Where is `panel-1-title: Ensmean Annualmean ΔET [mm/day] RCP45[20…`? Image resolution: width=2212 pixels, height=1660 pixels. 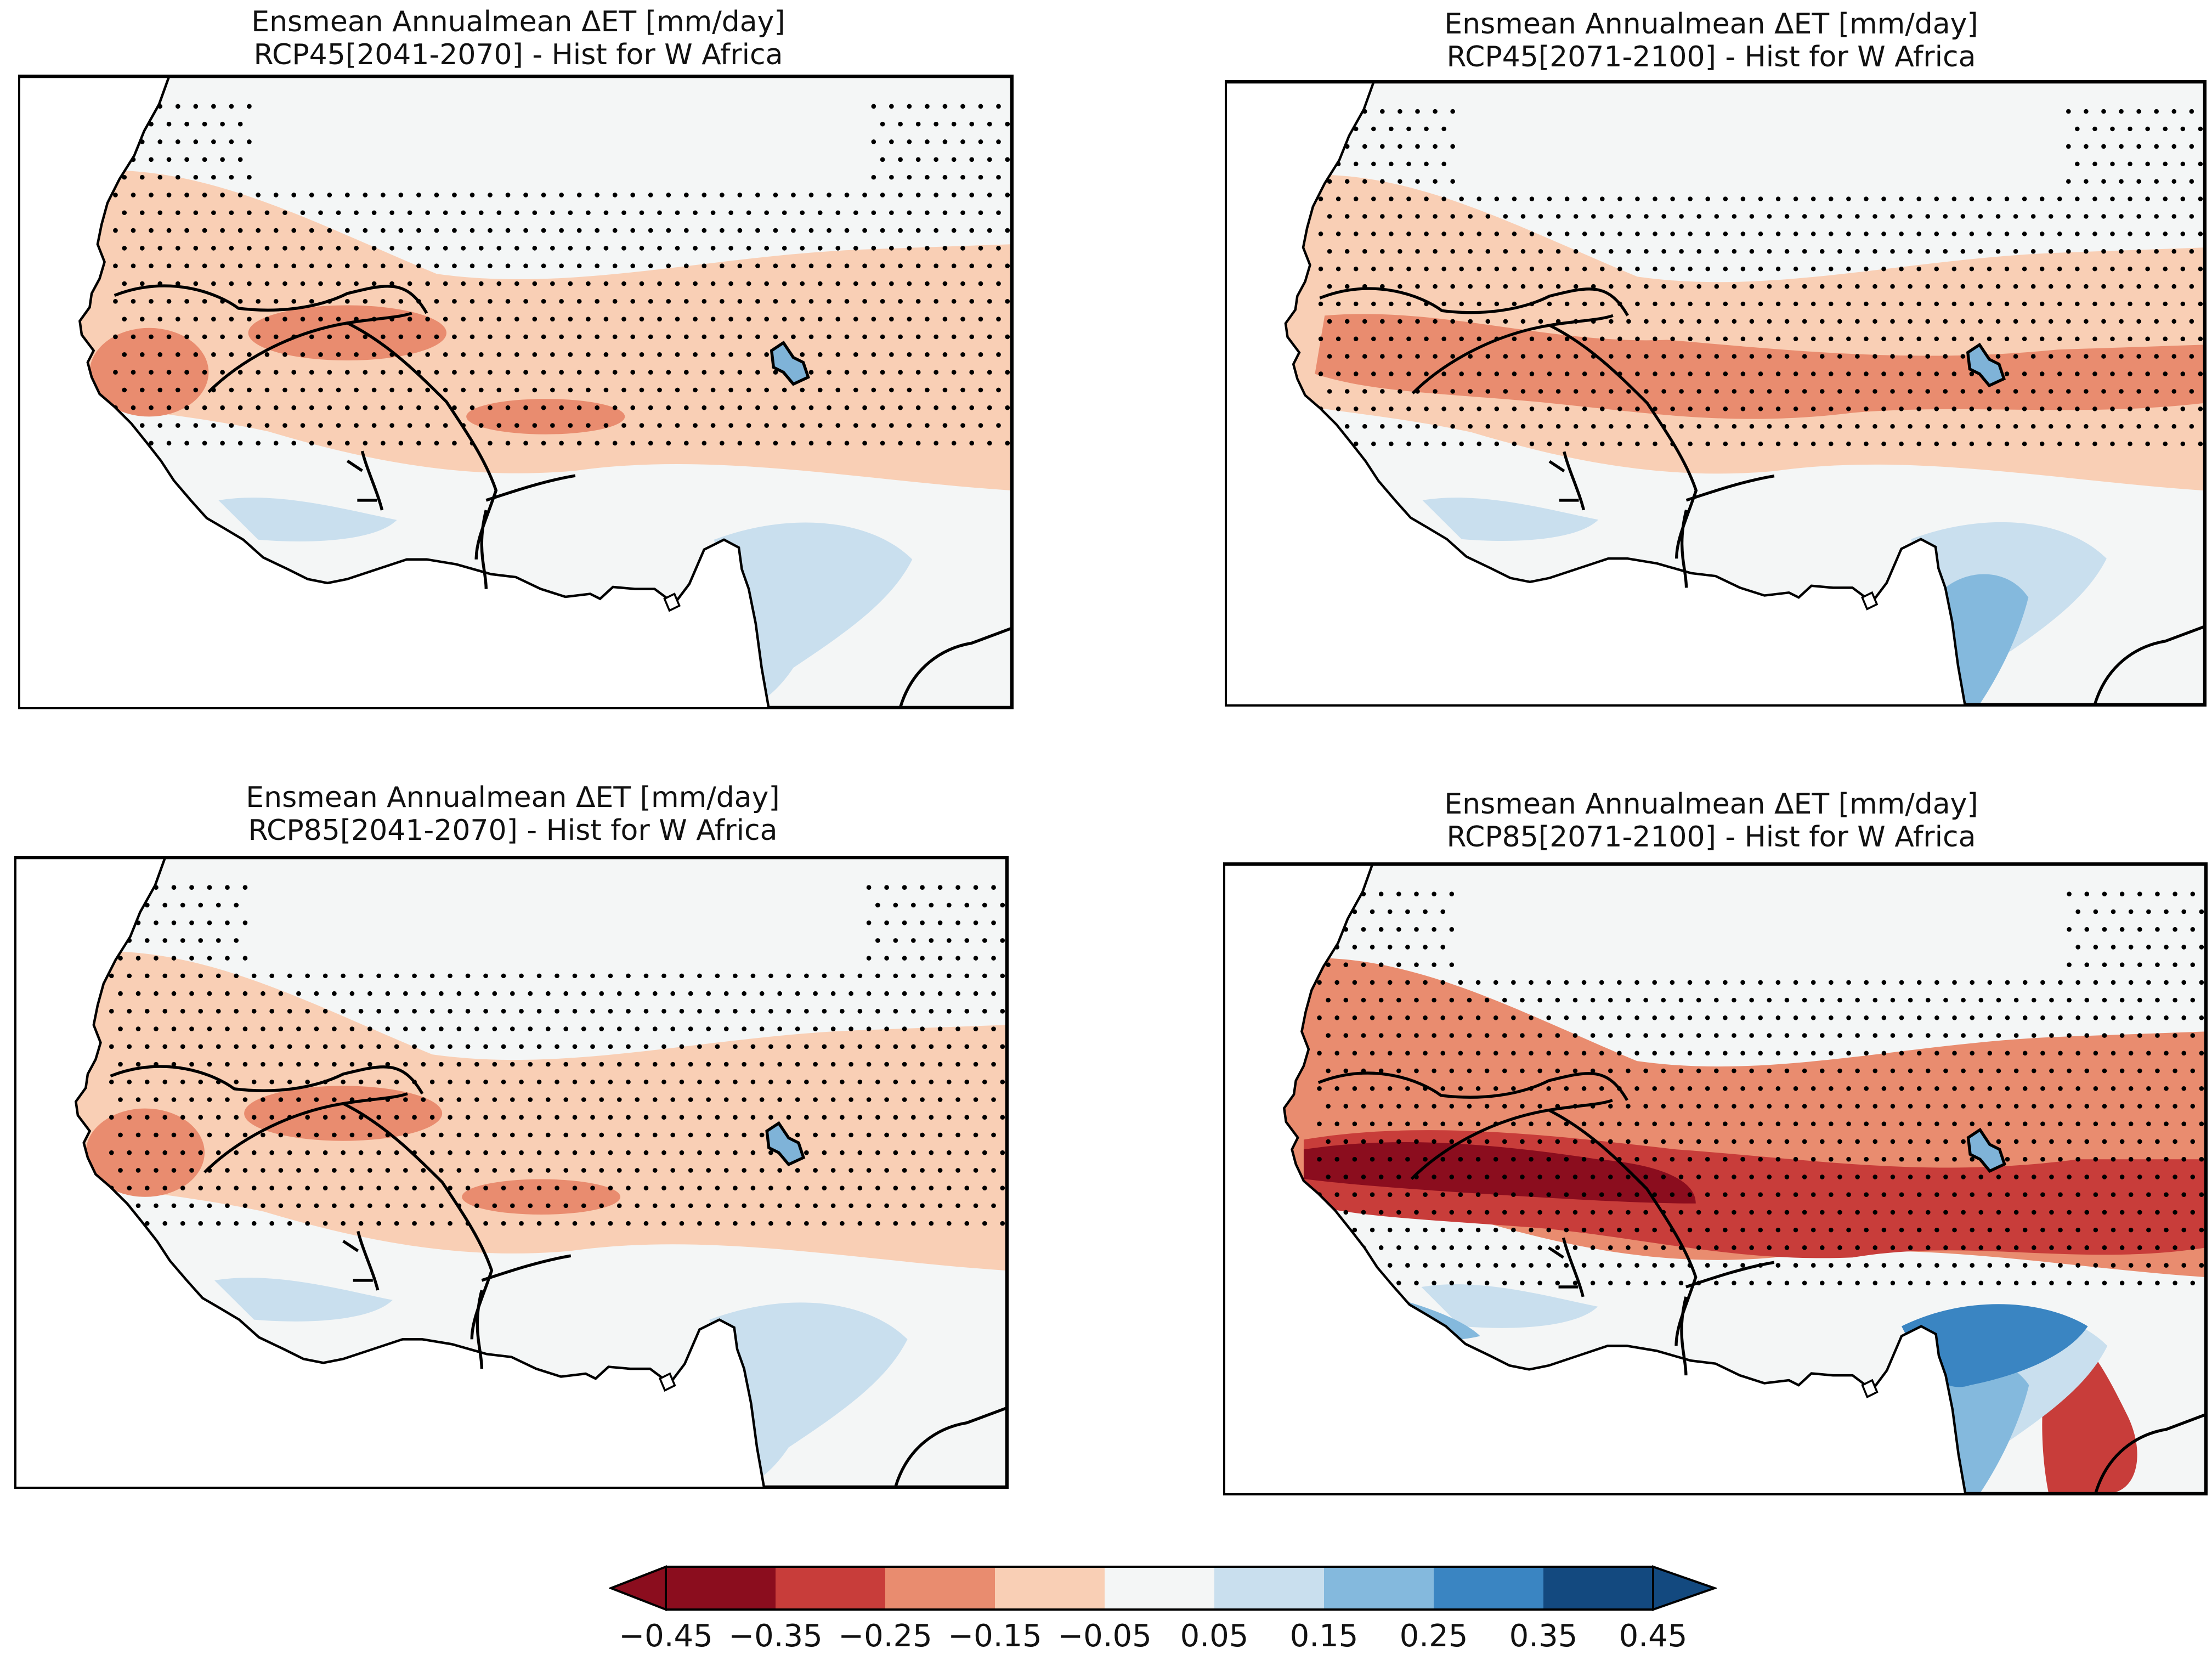
panel-1-title: Ensmean Annualmean ΔET [mm/day] RCP45[20… is located at coordinates (518, 38).